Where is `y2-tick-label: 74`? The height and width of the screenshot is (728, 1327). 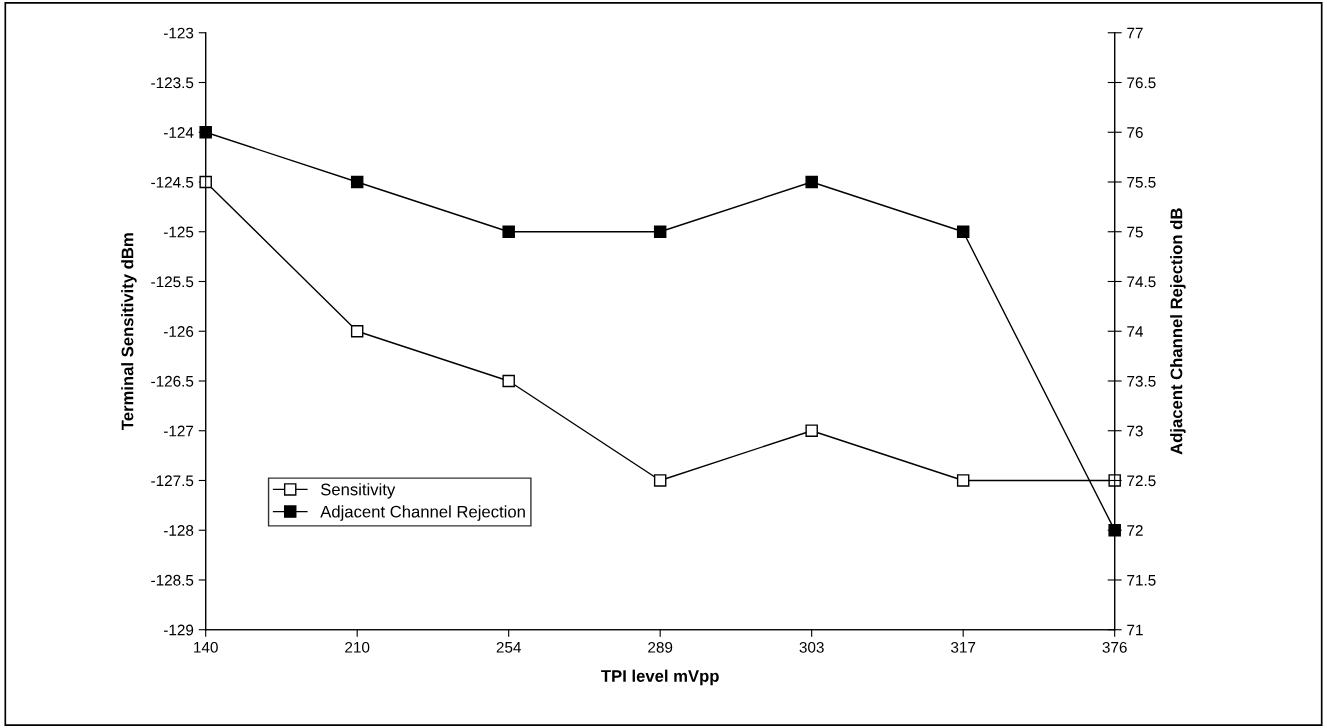 y2-tick-label: 74 is located at coordinates (1135, 331).